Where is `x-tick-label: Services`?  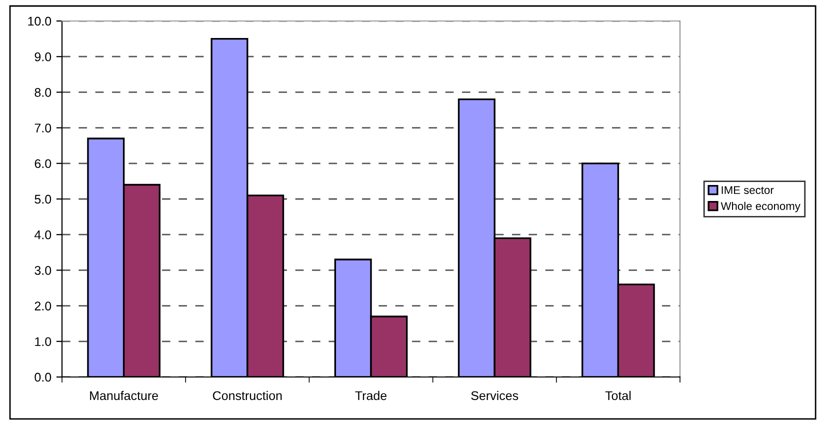 x-tick-label: Services is located at coordinates (494, 395).